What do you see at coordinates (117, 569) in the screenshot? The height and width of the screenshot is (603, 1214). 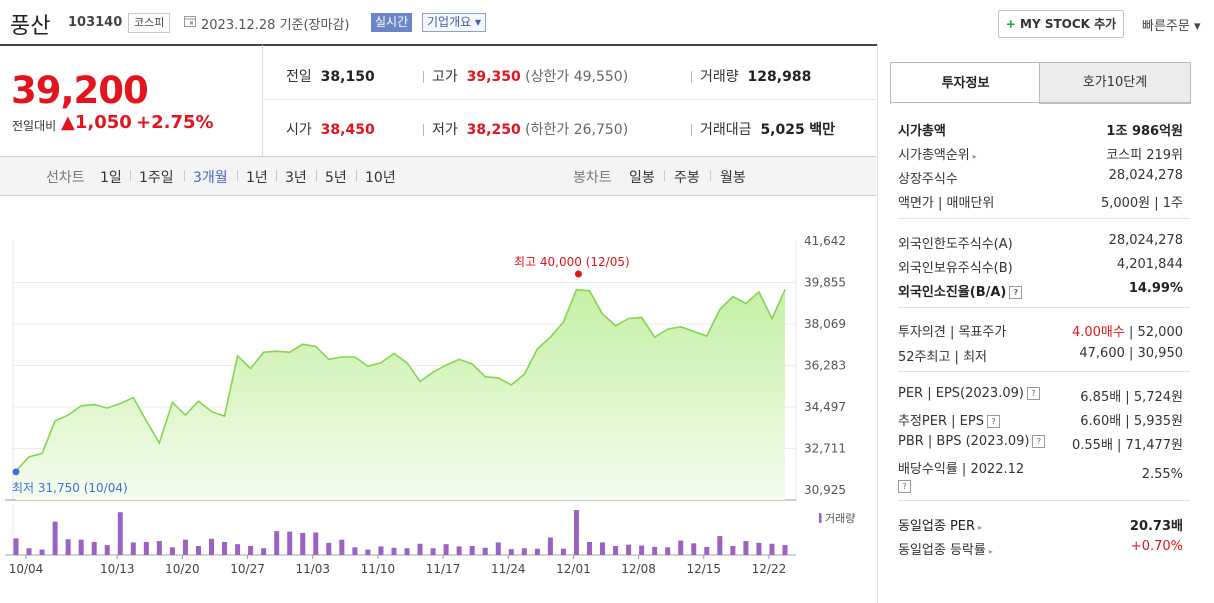 I see `x-tick-label: 10/13` at bounding box center [117, 569].